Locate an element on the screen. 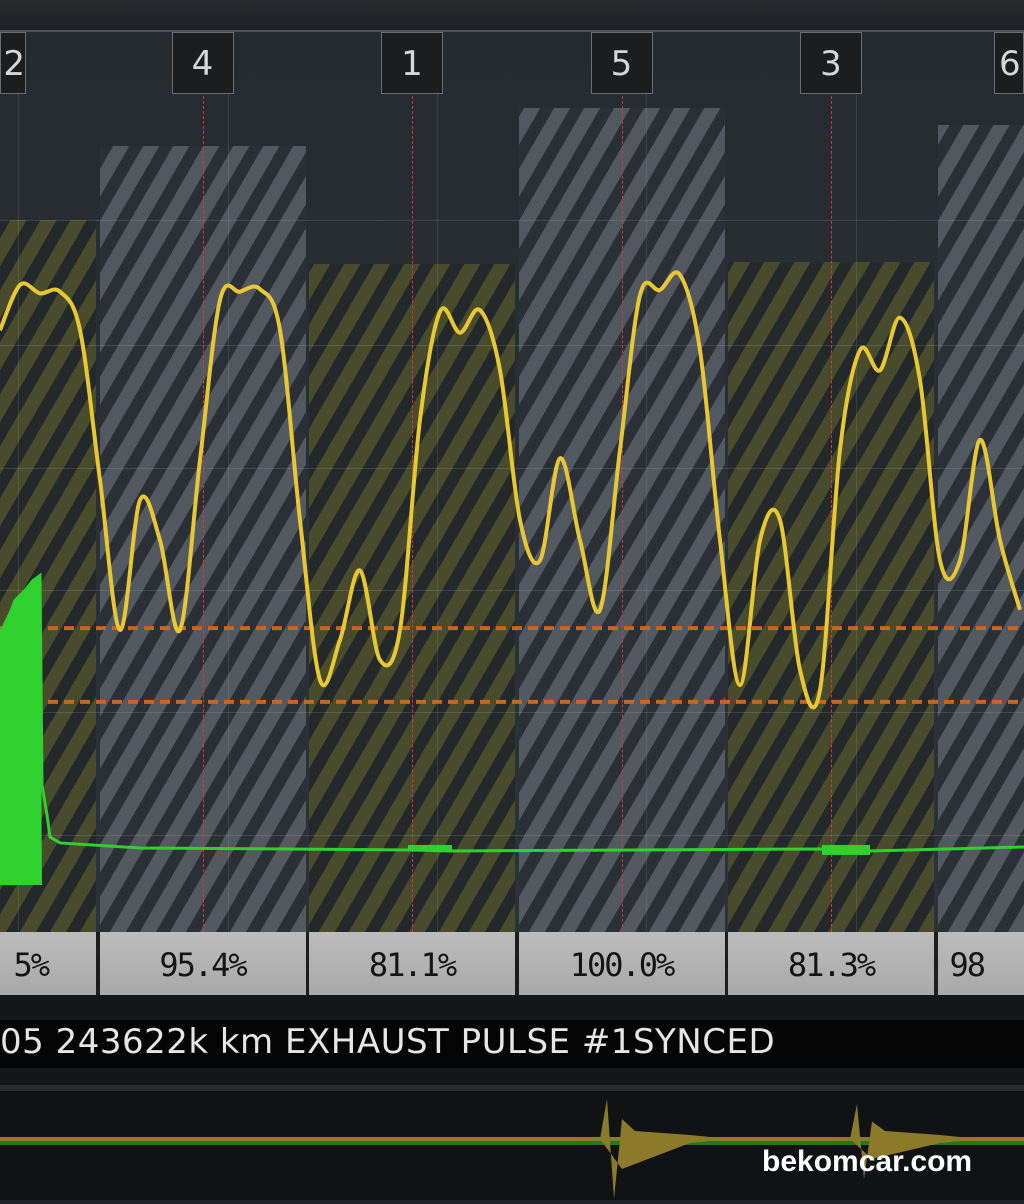 Image resolution: width=1024 pixels, height=1204 pixels. percent-row: 5%95.4%81.1%100.0%81.3%98 is located at coordinates (512, 963).